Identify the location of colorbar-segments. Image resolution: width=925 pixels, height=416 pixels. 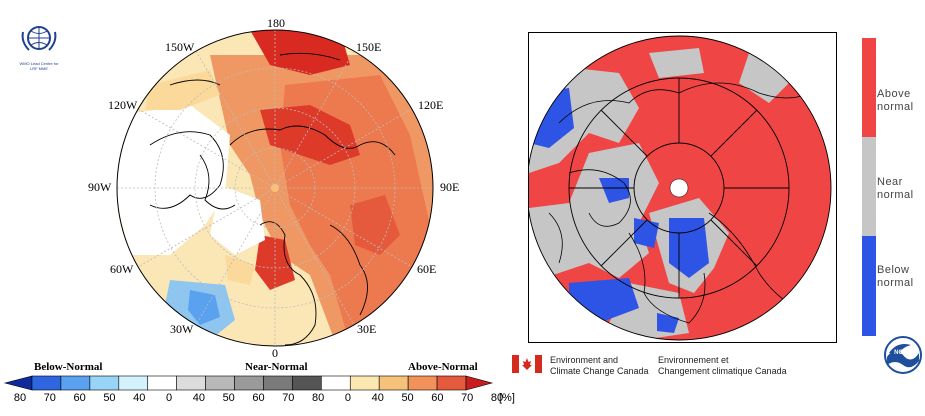
(249, 383).